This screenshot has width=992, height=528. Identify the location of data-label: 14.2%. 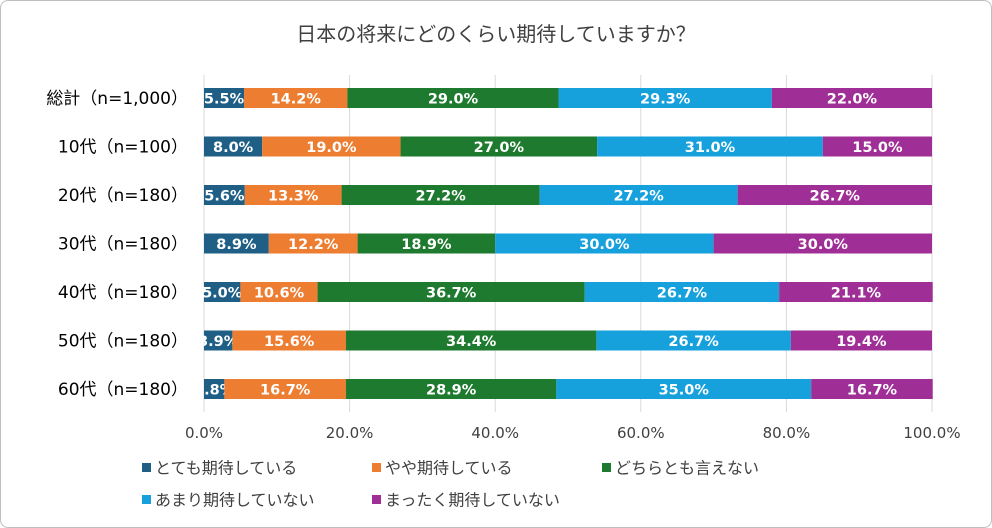
(296, 100).